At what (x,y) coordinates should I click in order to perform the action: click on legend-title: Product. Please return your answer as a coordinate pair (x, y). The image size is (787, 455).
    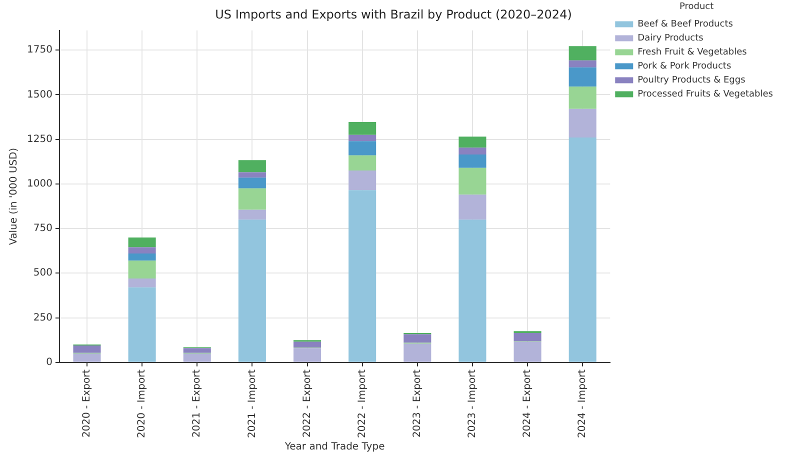
    Looking at the image, I should click on (696, 7).